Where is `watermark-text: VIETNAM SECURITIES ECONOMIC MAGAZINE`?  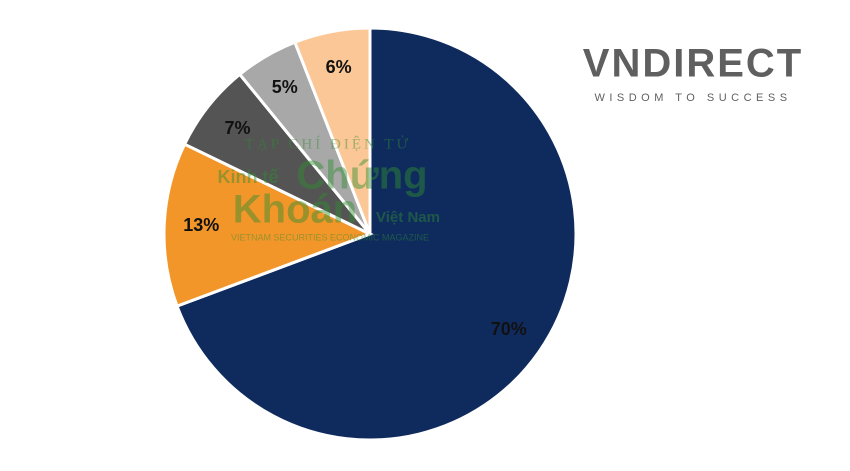 watermark-text: VIETNAM SECURITIES ECONOMIC MAGAZINE is located at coordinates (330, 237).